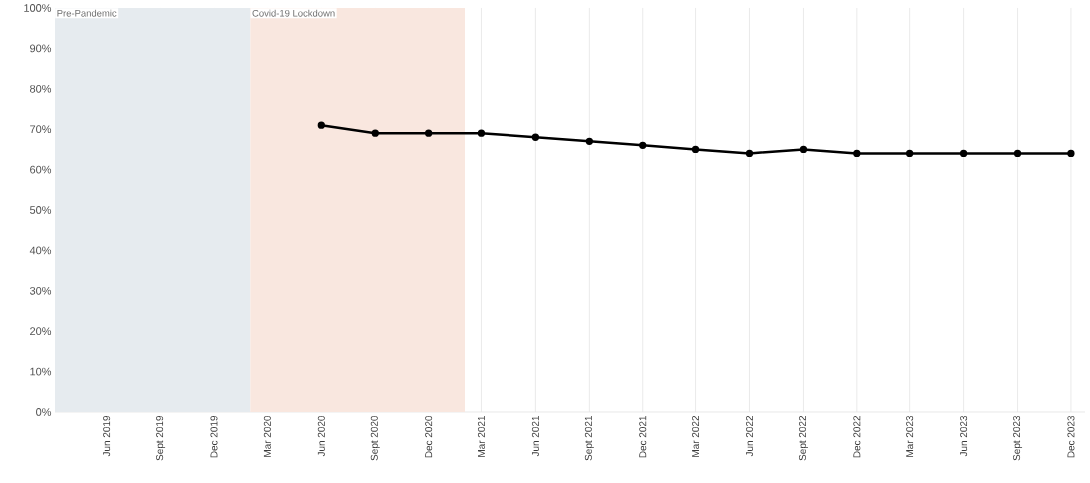 The height and width of the screenshot is (483, 1090). What do you see at coordinates (44, 412) in the screenshot?
I see `y-tick-label: 0%` at bounding box center [44, 412].